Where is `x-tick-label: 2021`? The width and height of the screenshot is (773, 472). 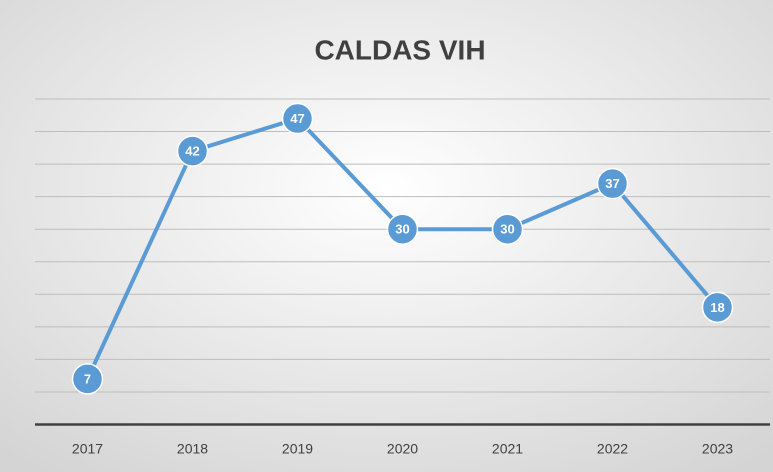 x-tick-label: 2021 is located at coordinates (507, 449).